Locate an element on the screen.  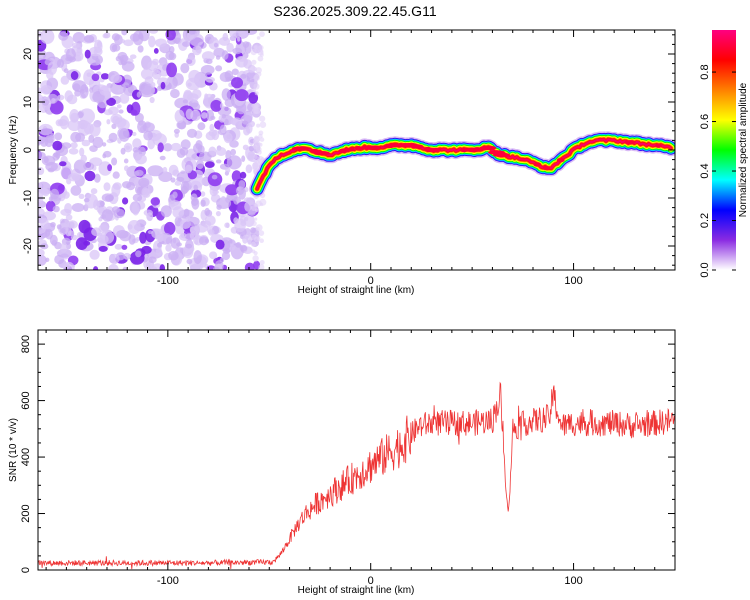
spectrogram-ylabel: Frequency (Hz) is located at coordinates (13, 150).